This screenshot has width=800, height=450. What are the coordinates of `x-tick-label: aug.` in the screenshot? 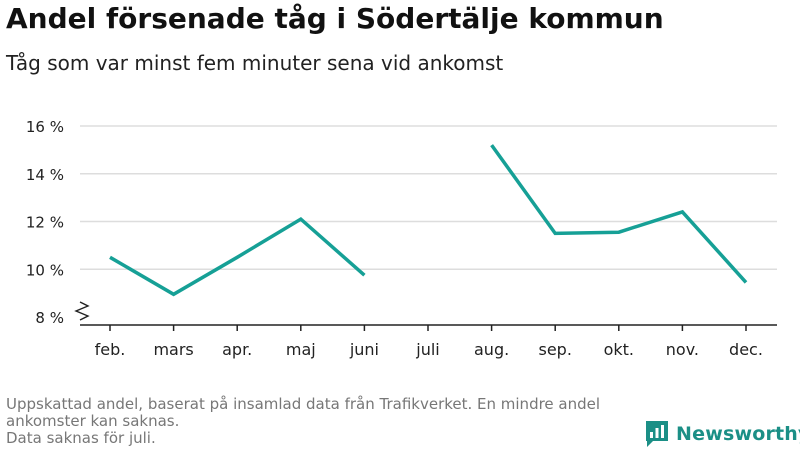 It's located at (491, 349).